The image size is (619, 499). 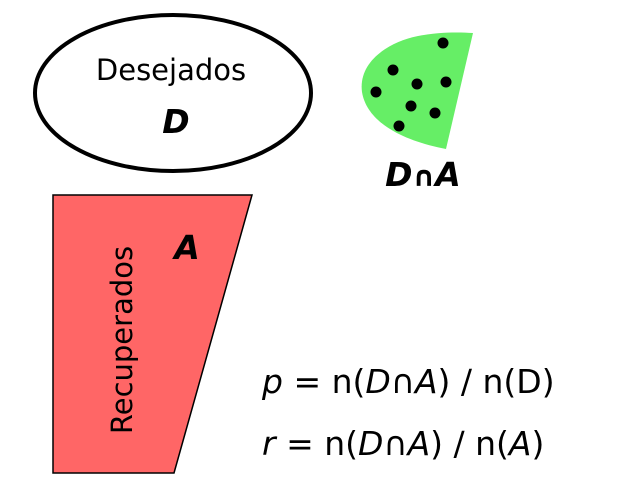 What do you see at coordinates (418, 443) in the screenshot?
I see `recall-b: A` at bounding box center [418, 443].